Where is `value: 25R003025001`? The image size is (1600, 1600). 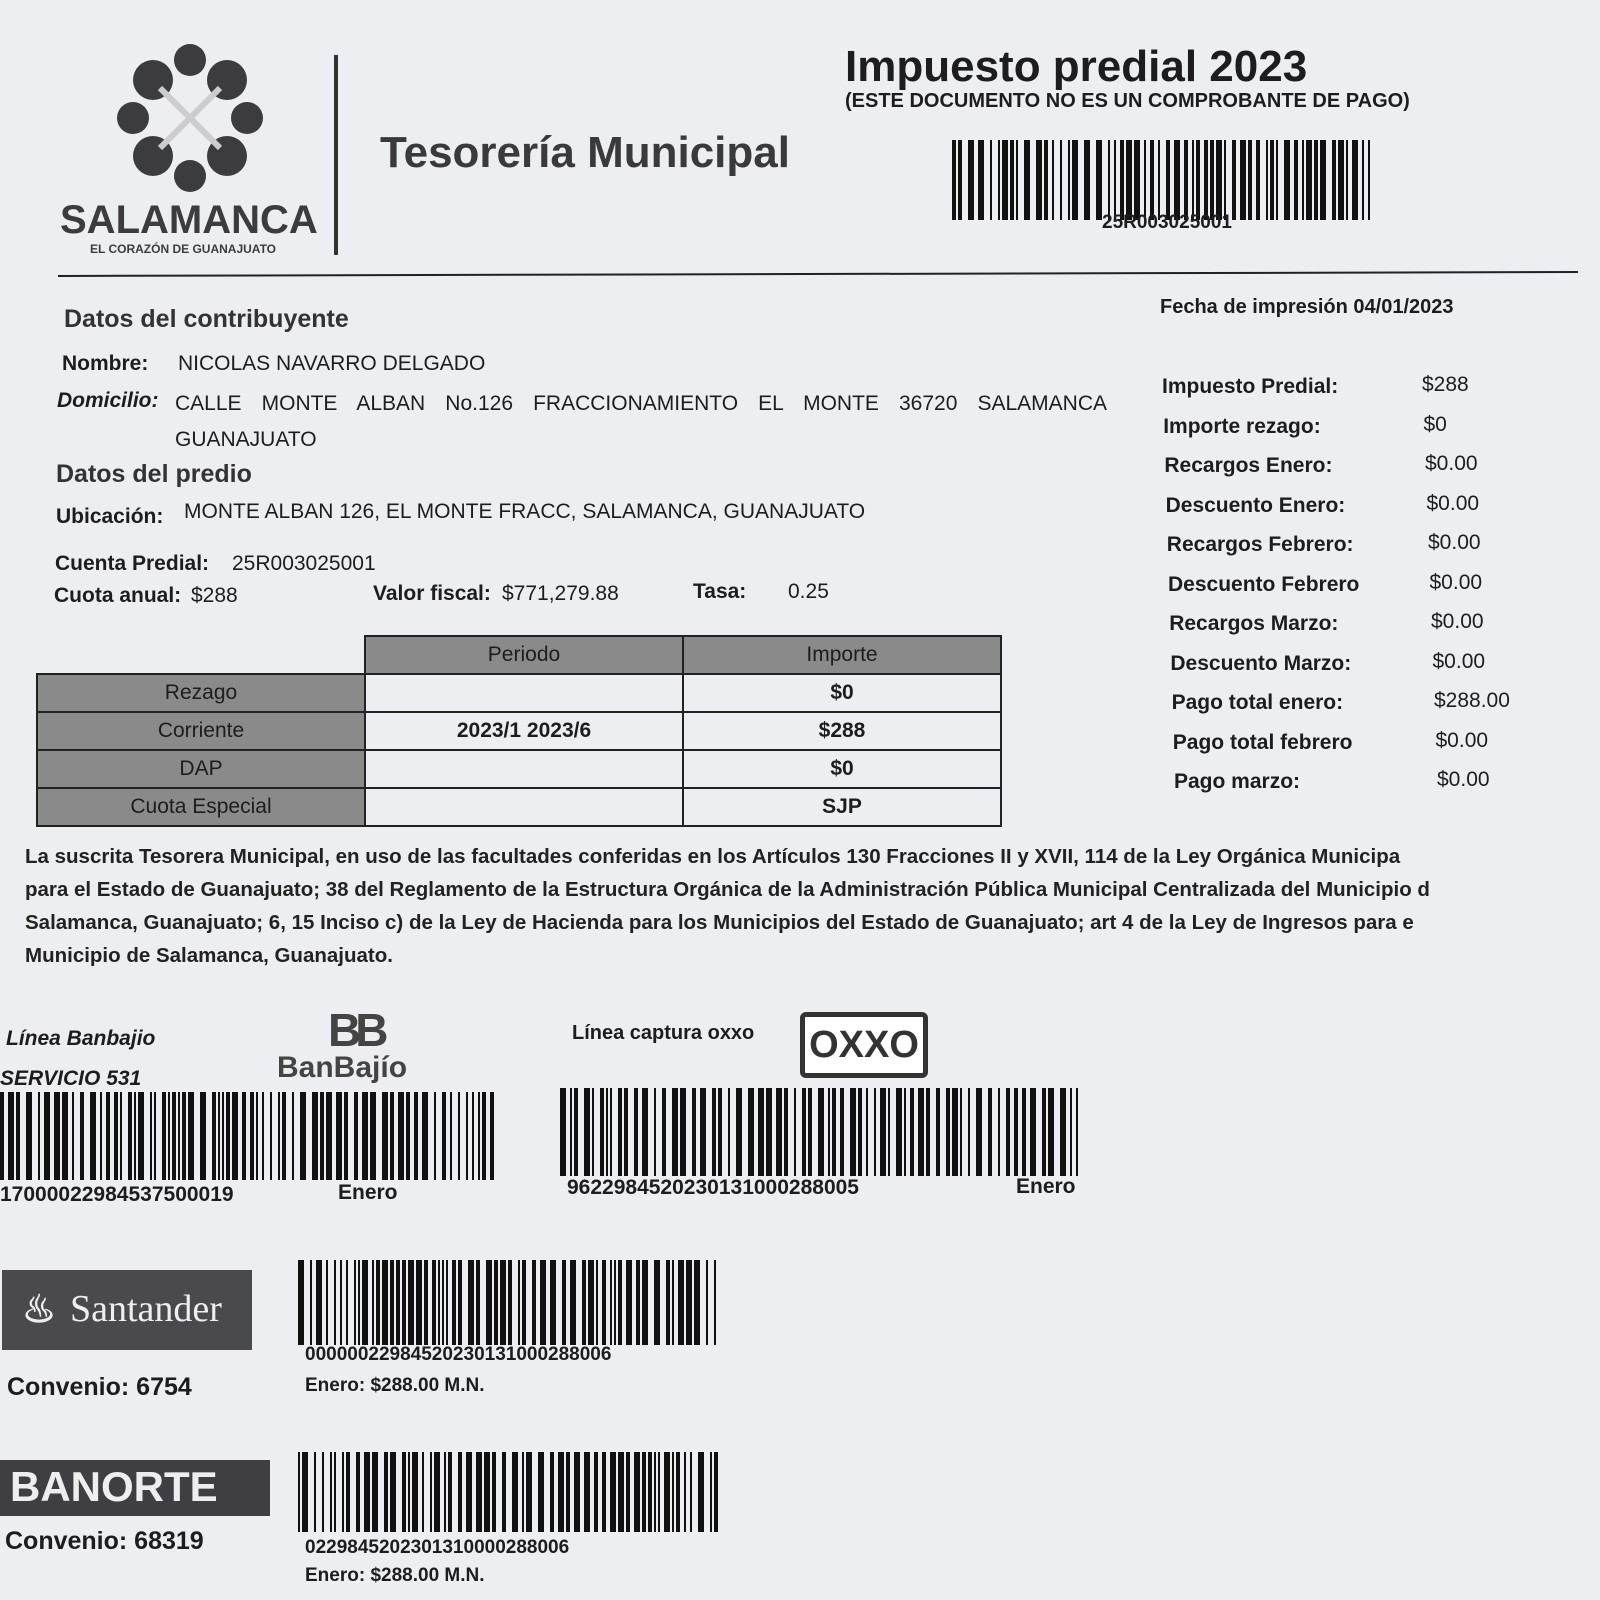
value: 25R003025001 is located at coordinates (304, 563).